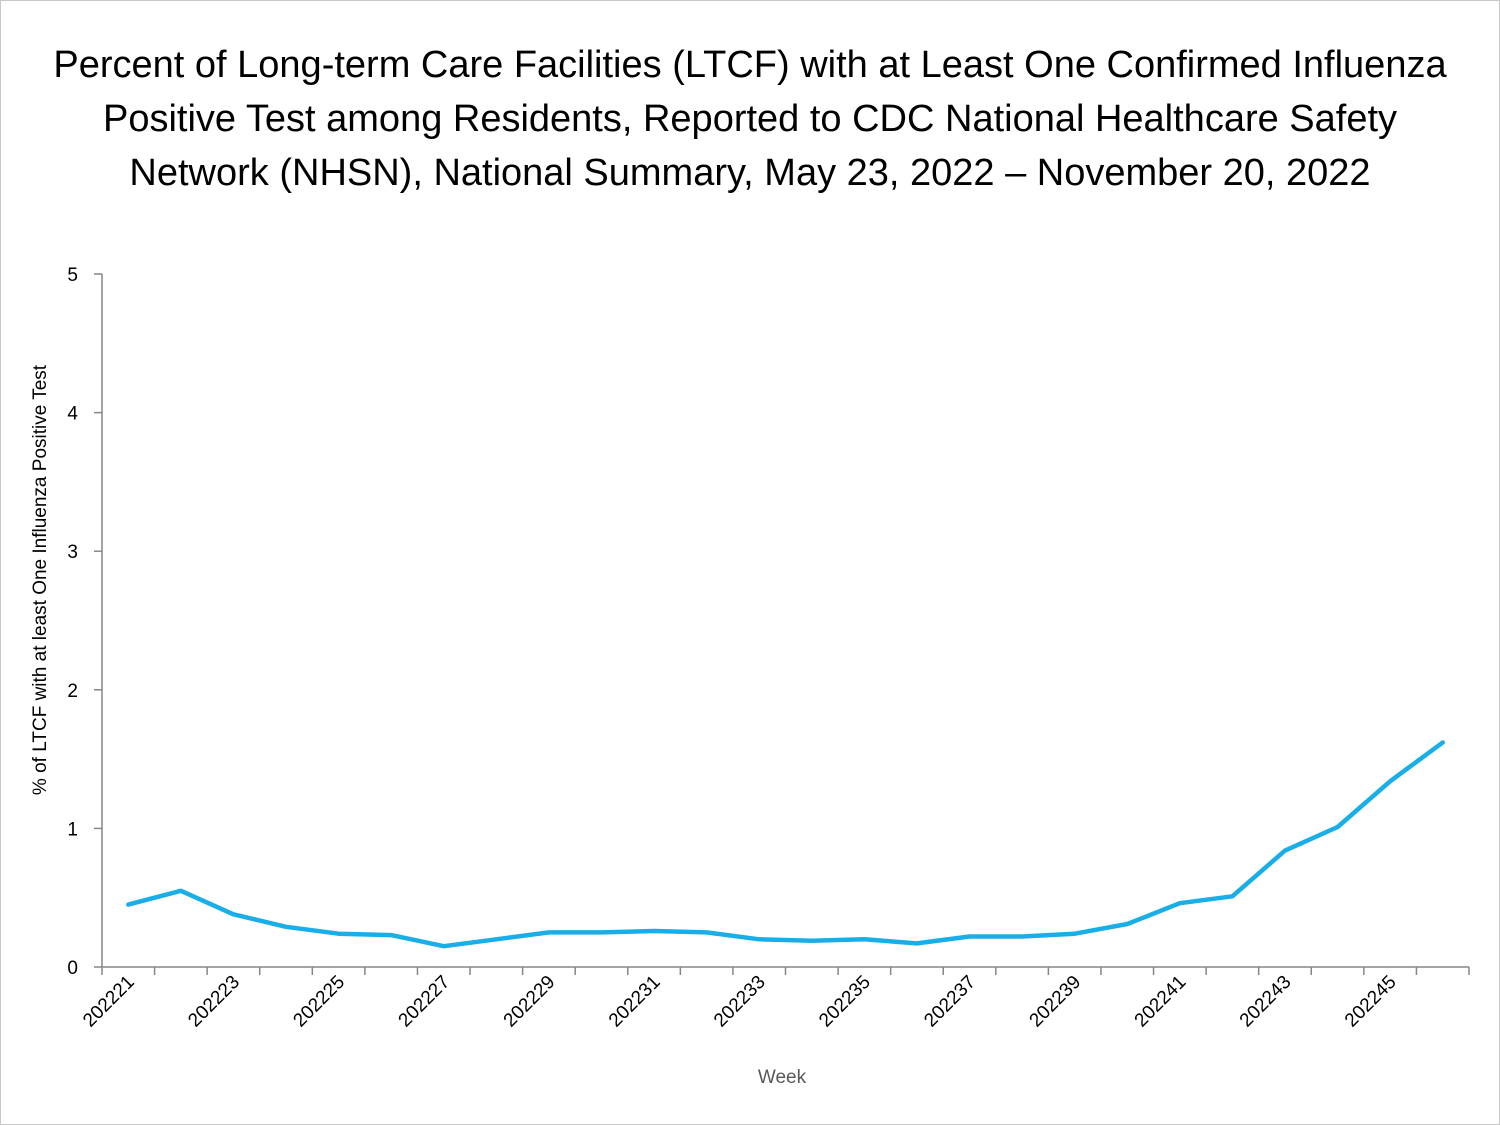 This screenshot has height=1125, width=1500. I want to click on y-tick-label: 2, so click(72, 691).